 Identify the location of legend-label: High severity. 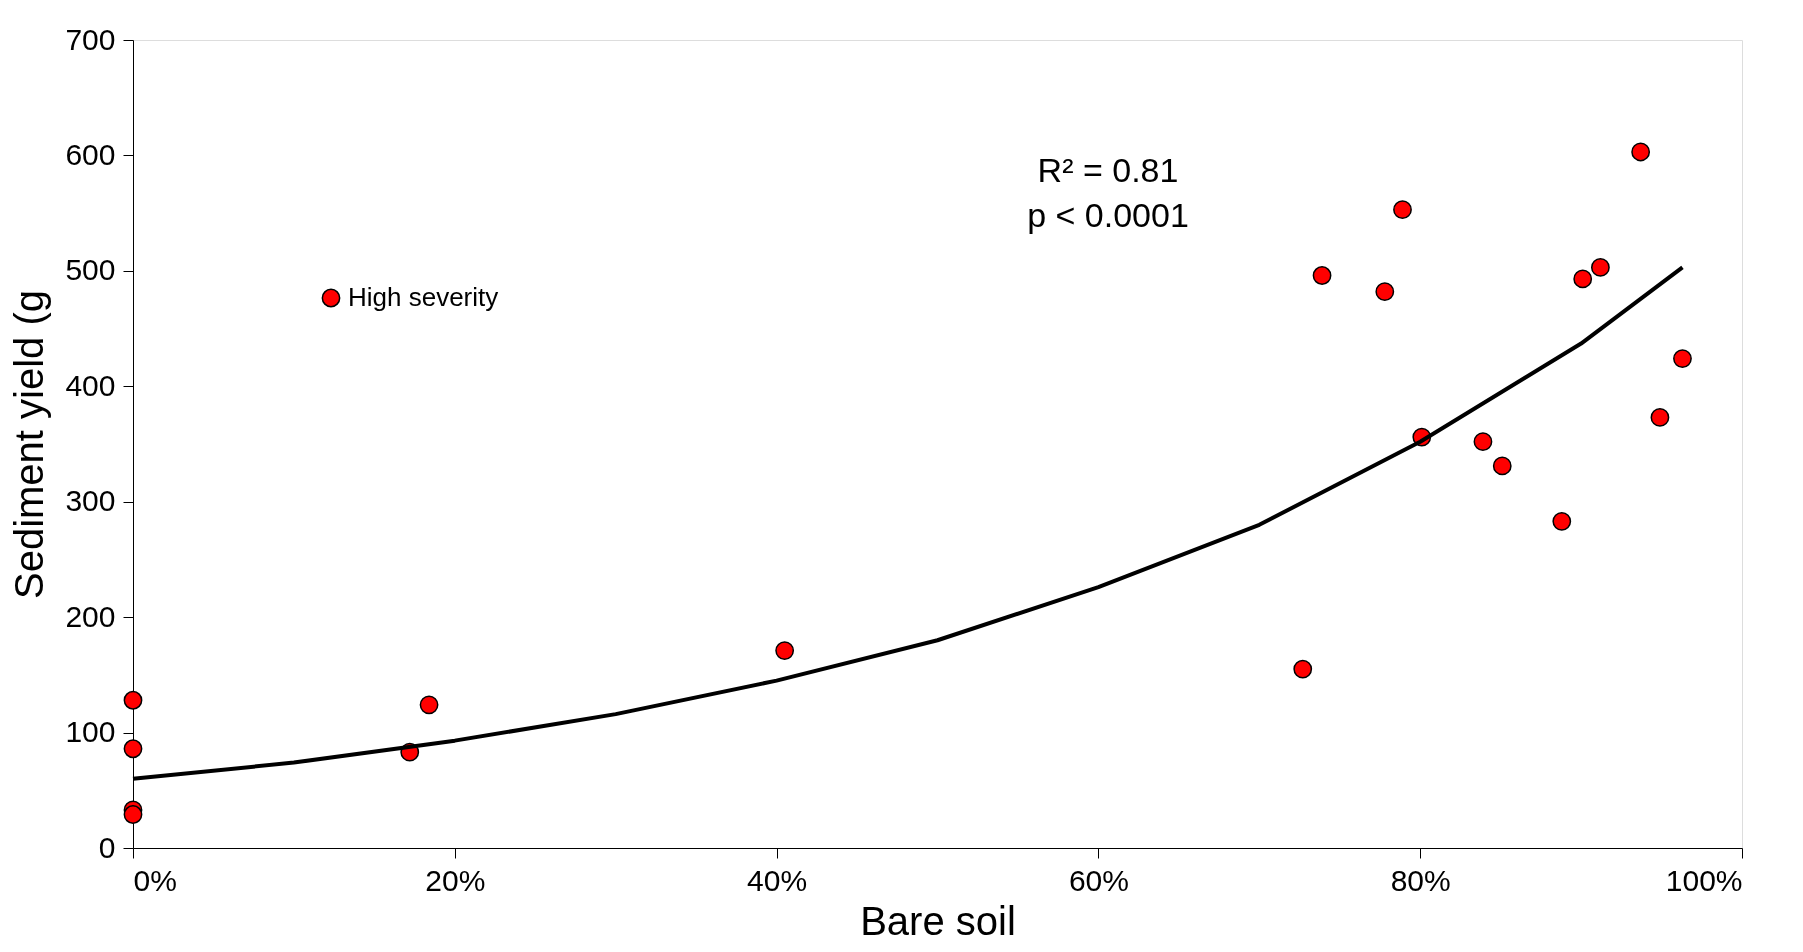
(423, 297).